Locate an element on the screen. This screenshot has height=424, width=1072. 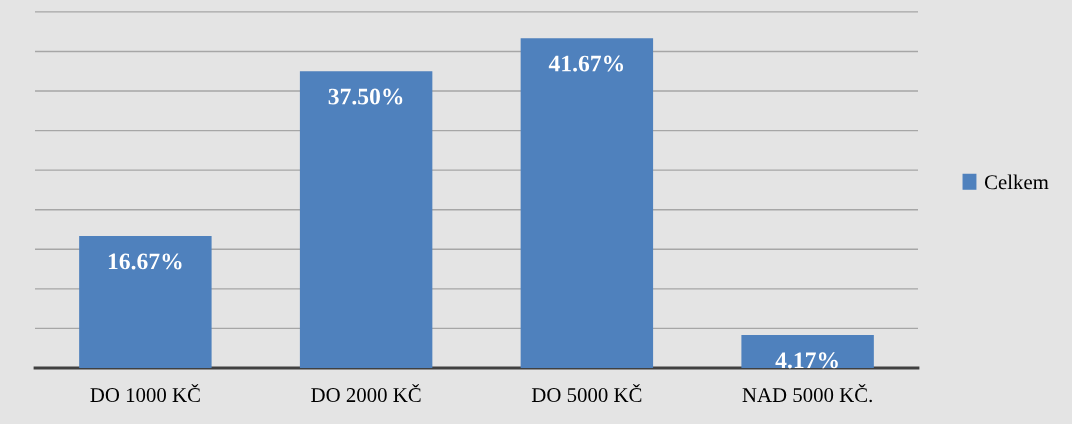
x-tick-label: NAD 5000 KČ. is located at coordinates (807, 393).